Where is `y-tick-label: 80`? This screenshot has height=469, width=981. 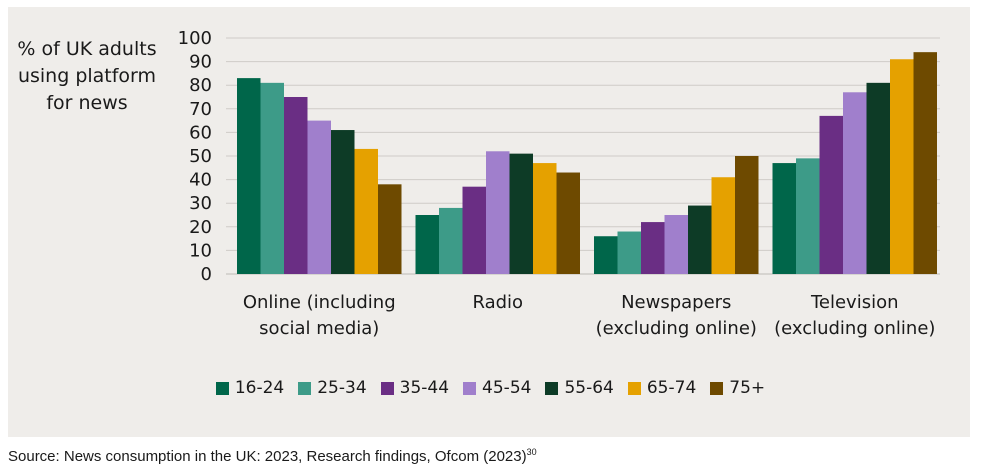 y-tick-label: 80 is located at coordinates (200, 85).